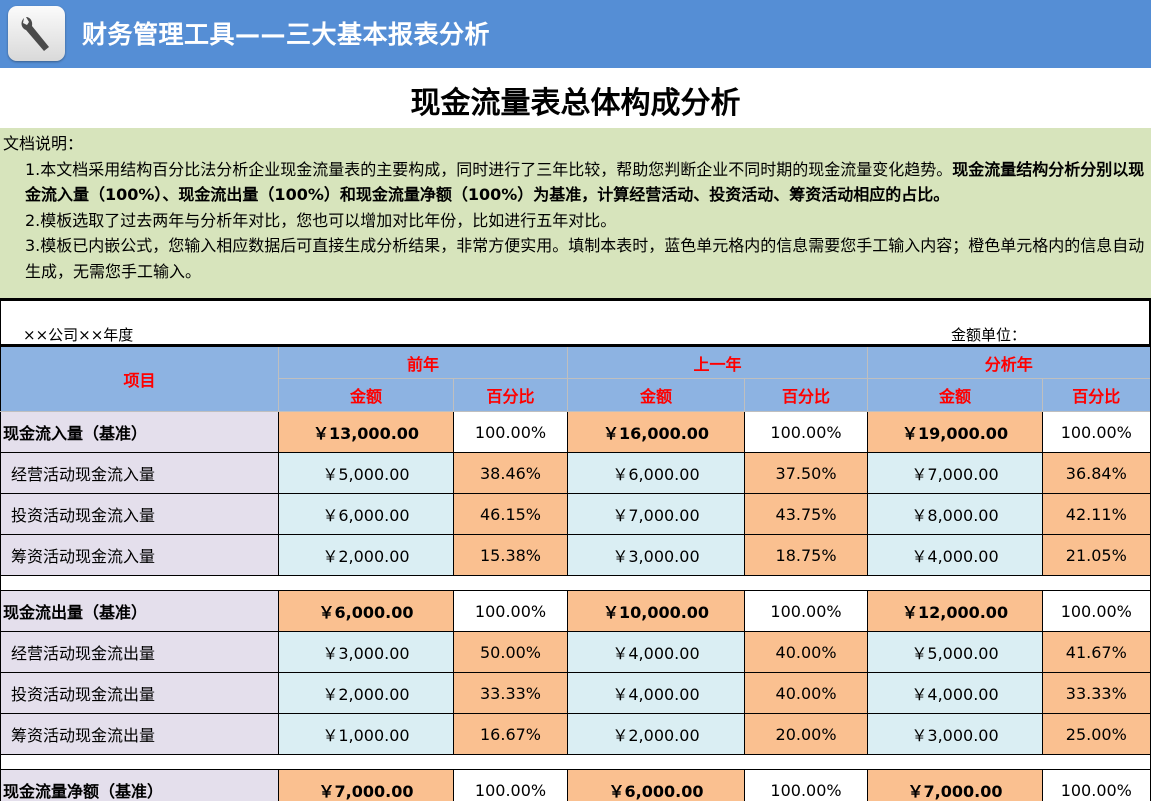  Describe the element at coordinates (955, 432) in the screenshot. I see `amount-cell: ￥19,000.00` at that location.